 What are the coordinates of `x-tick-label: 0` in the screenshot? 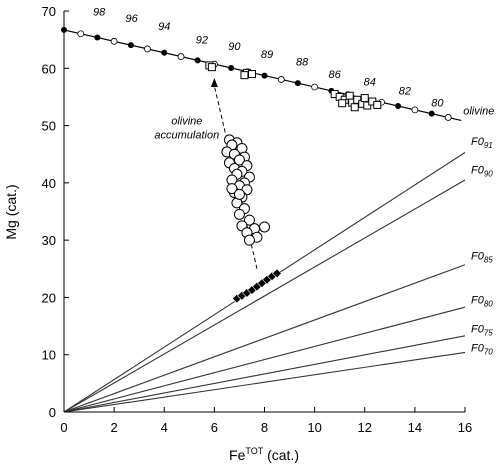 It's located at (63, 427).